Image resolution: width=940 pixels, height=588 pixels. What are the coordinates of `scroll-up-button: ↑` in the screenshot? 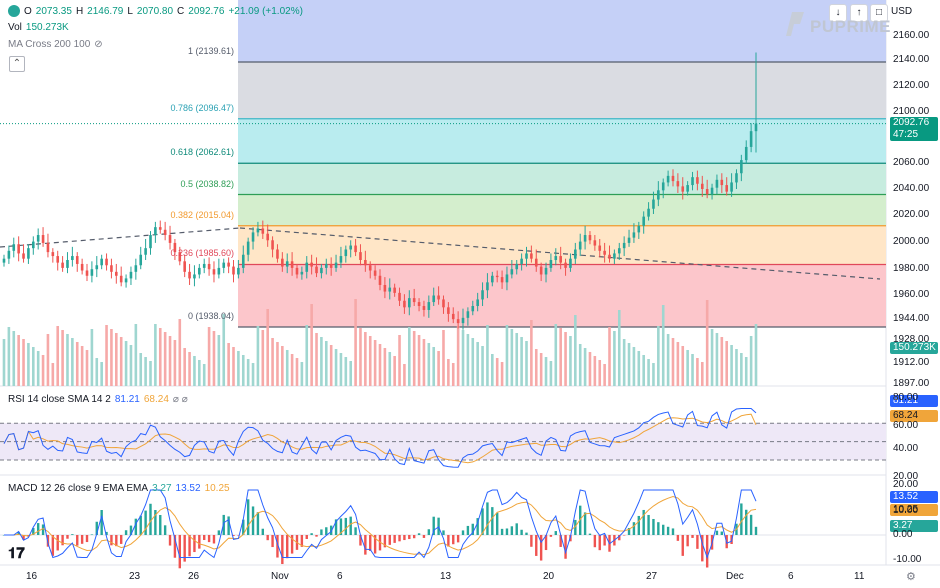 It's located at (859, 13).